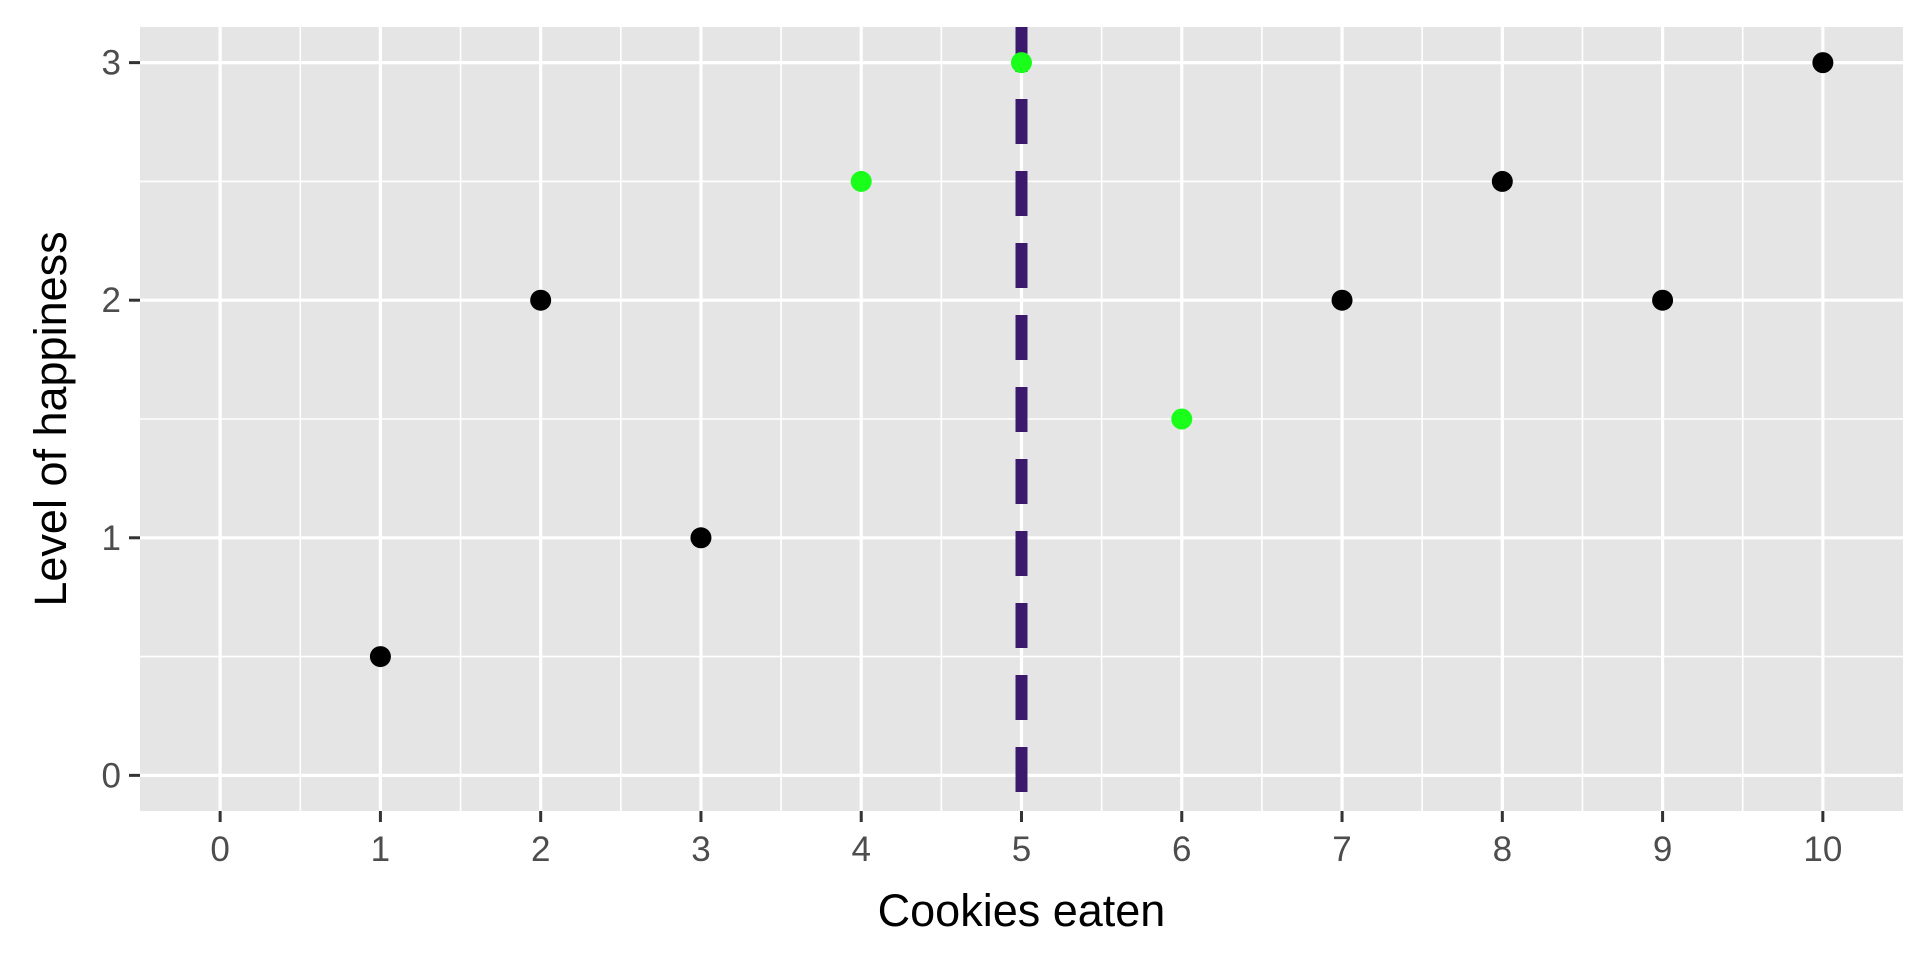 This screenshot has width=1920, height=960. Describe the element at coordinates (1662, 849) in the screenshot. I see `x-tick-label: 9` at that location.